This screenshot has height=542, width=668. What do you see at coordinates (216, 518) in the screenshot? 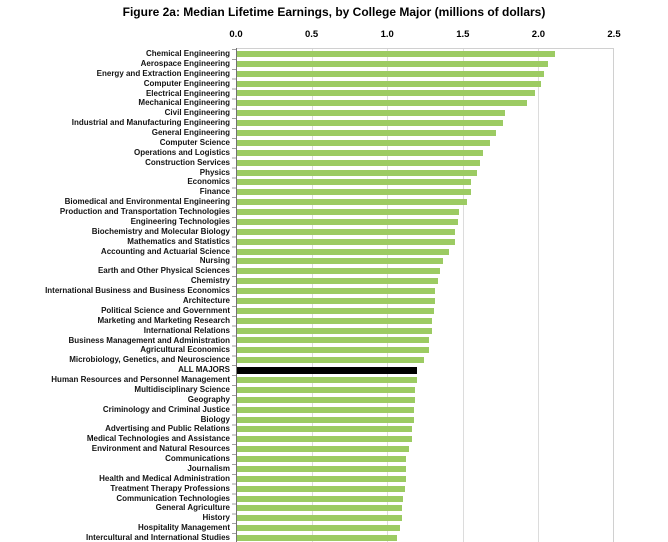
I see `category-label: History` at bounding box center [216, 518].